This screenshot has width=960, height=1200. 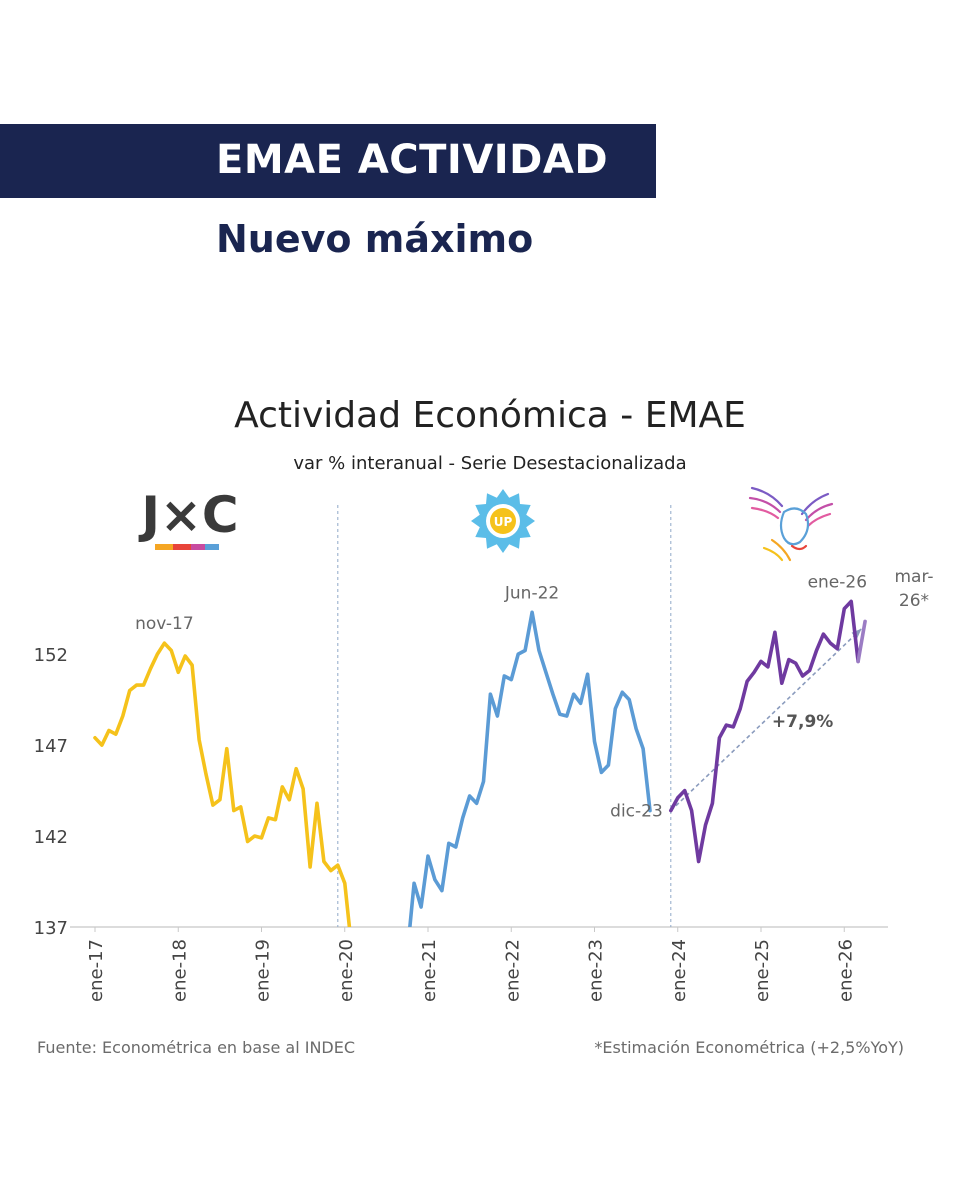 I want to click on up-logo-center, so click(x=503, y=521).